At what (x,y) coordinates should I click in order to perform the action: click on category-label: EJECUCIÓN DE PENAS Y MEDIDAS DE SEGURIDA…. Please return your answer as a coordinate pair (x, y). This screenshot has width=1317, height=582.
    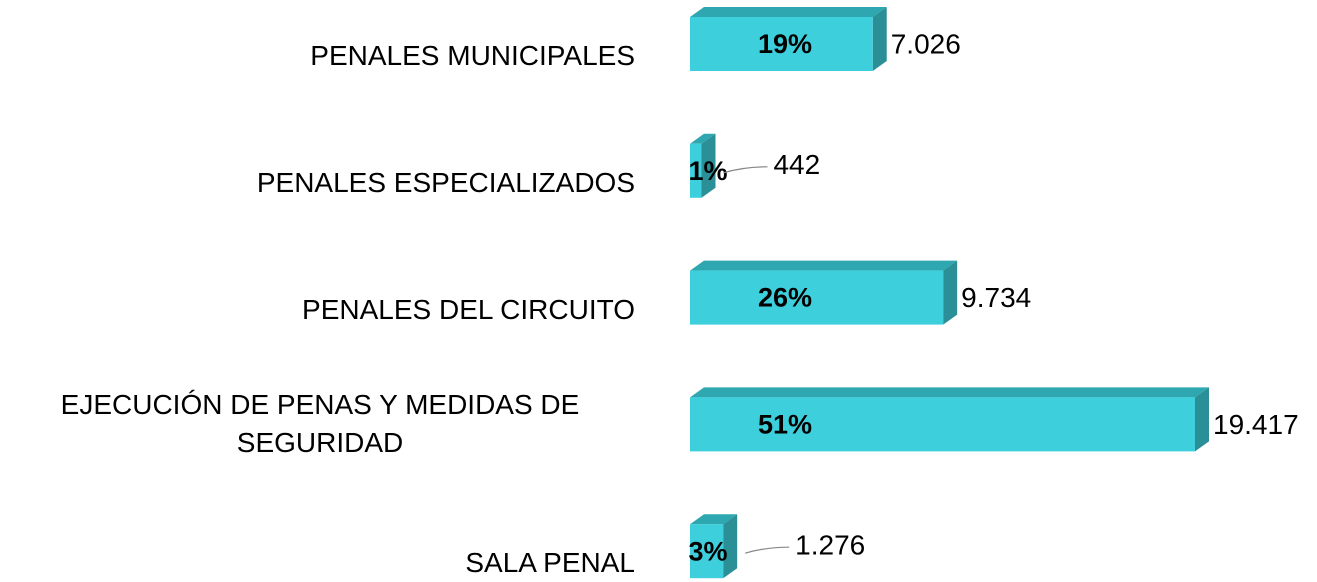
    Looking at the image, I should click on (320, 424).